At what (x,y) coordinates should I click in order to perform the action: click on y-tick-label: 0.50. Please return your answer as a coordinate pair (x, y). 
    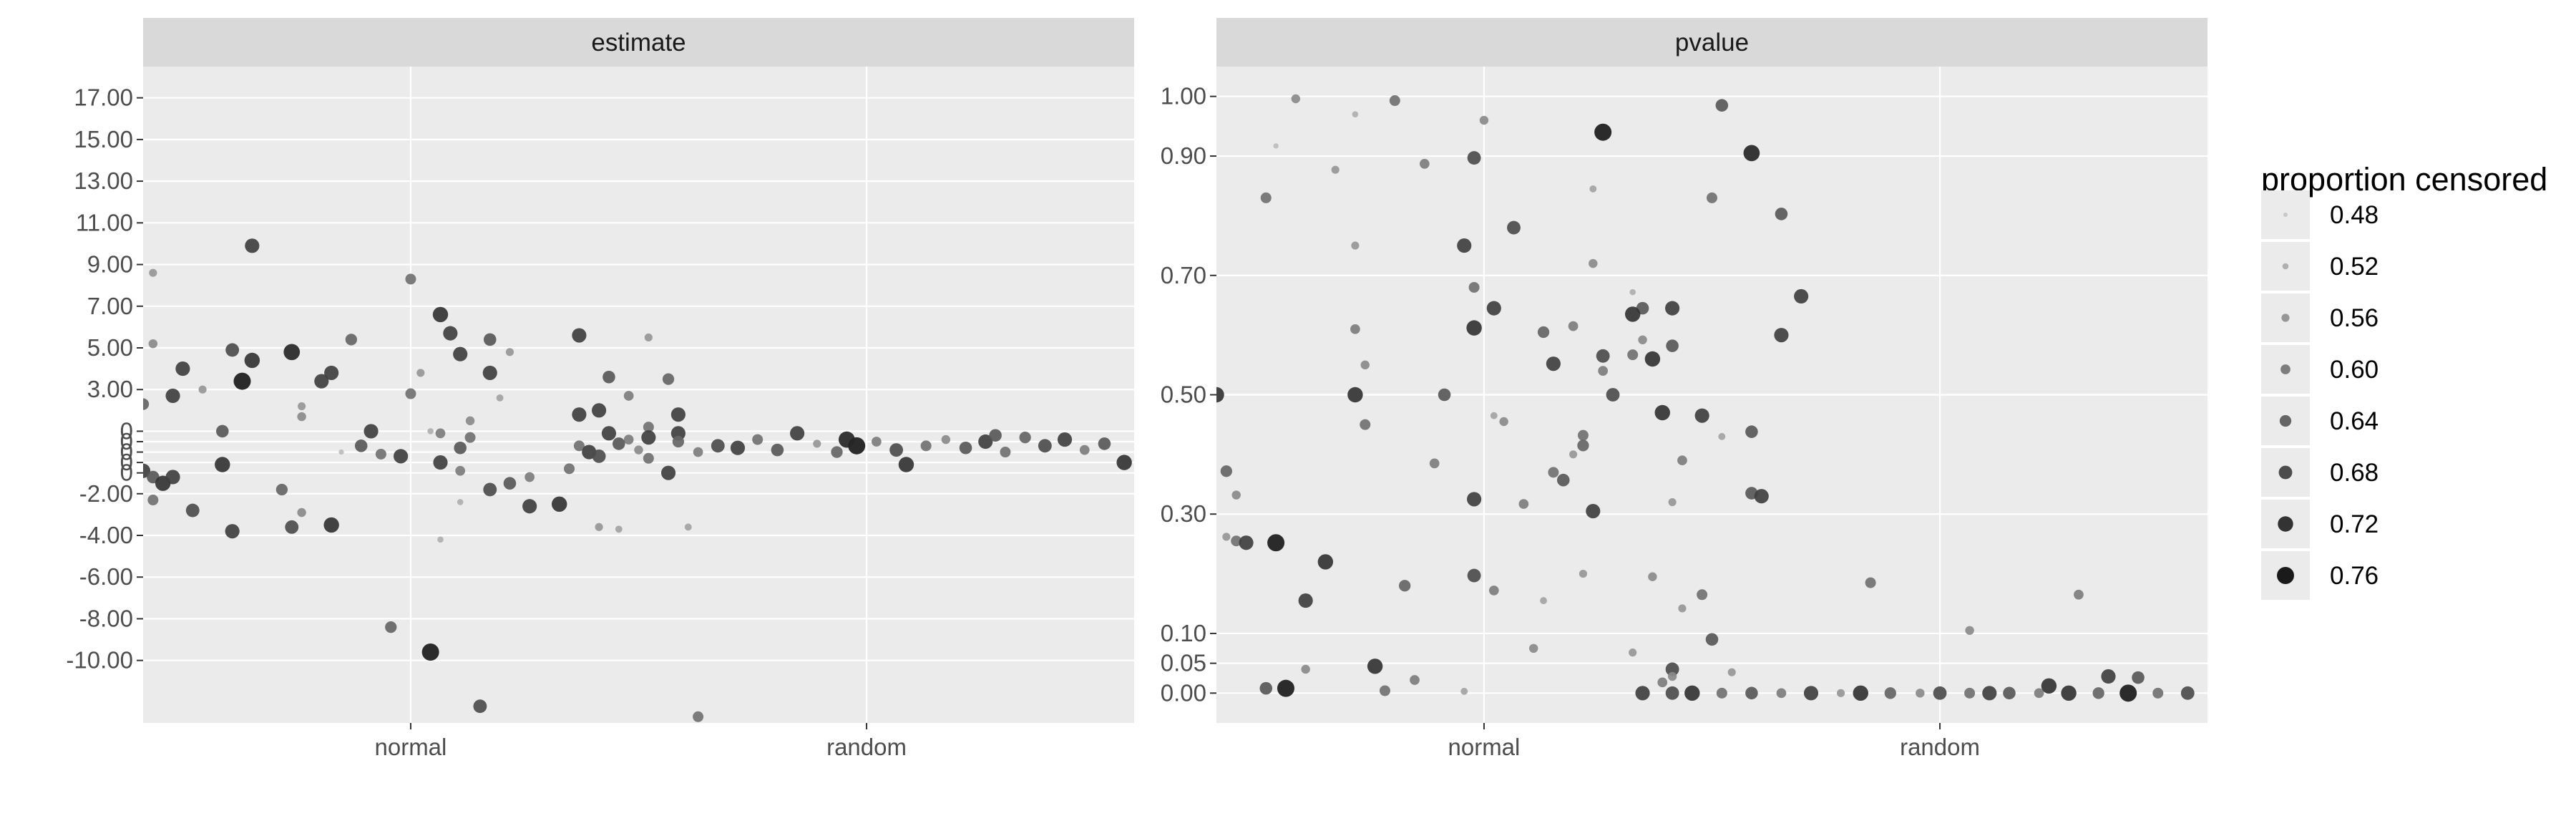
    Looking at the image, I should click on (1183, 395).